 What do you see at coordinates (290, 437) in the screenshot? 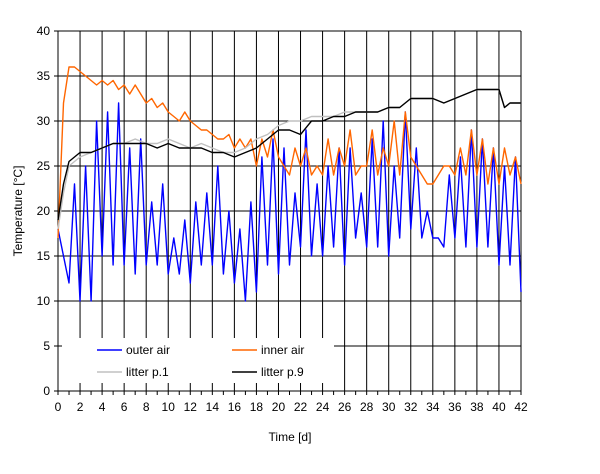
I see `x-axis-title: Time [d]` at bounding box center [290, 437].